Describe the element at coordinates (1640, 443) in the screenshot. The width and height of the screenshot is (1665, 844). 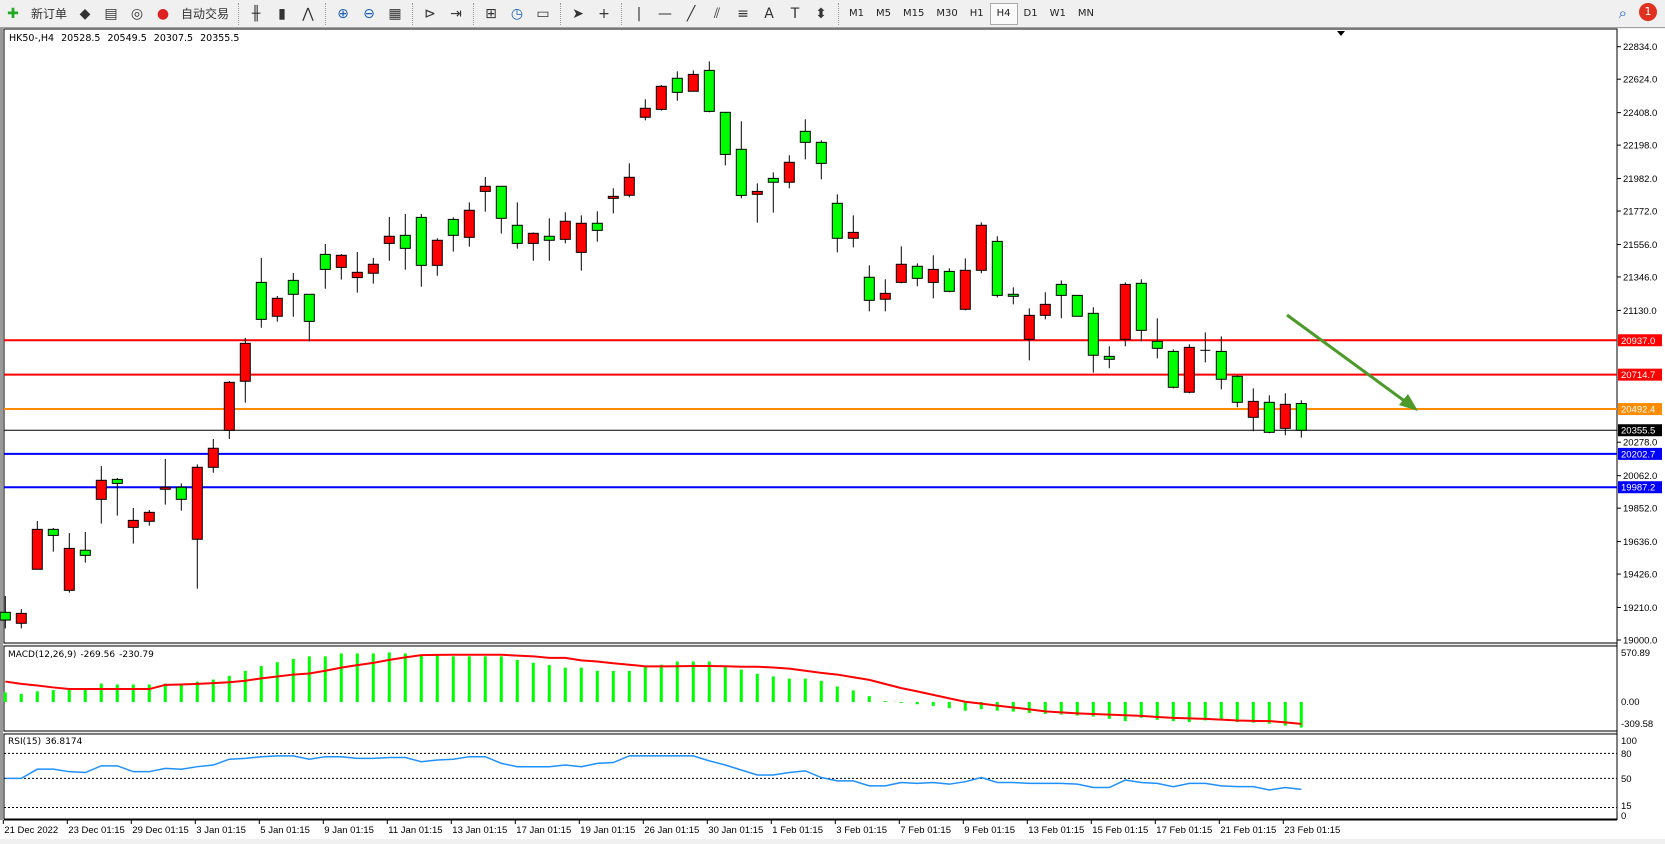
I see `price-tick-label: 20278.0` at that location.